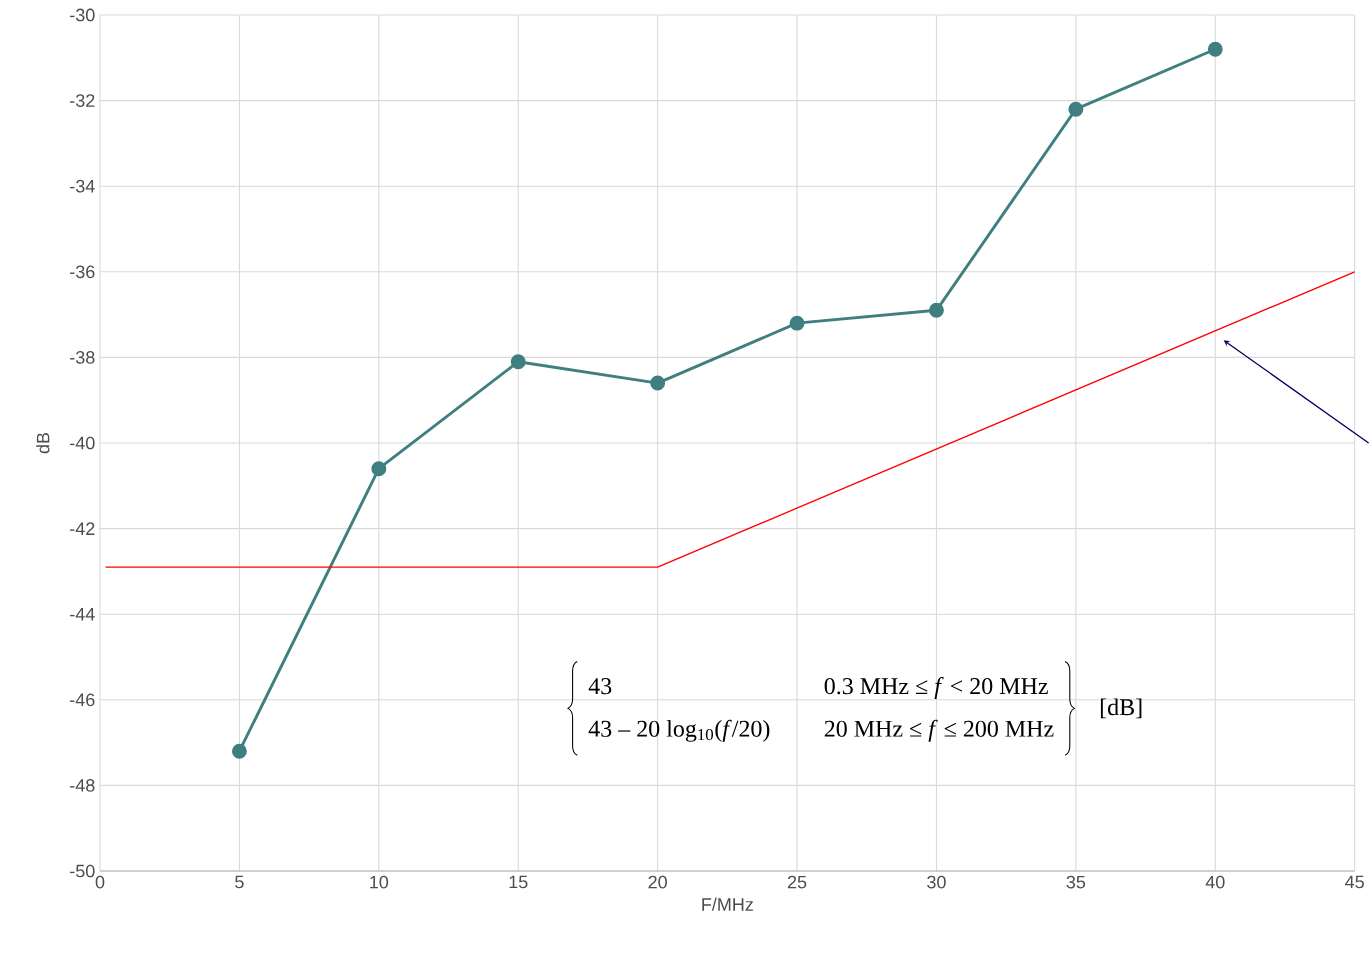 The height and width of the screenshot is (954, 1369). Describe the element at coordinates (1076, 882) in the screenshot. I see `x-tick-label: 35` at that location.